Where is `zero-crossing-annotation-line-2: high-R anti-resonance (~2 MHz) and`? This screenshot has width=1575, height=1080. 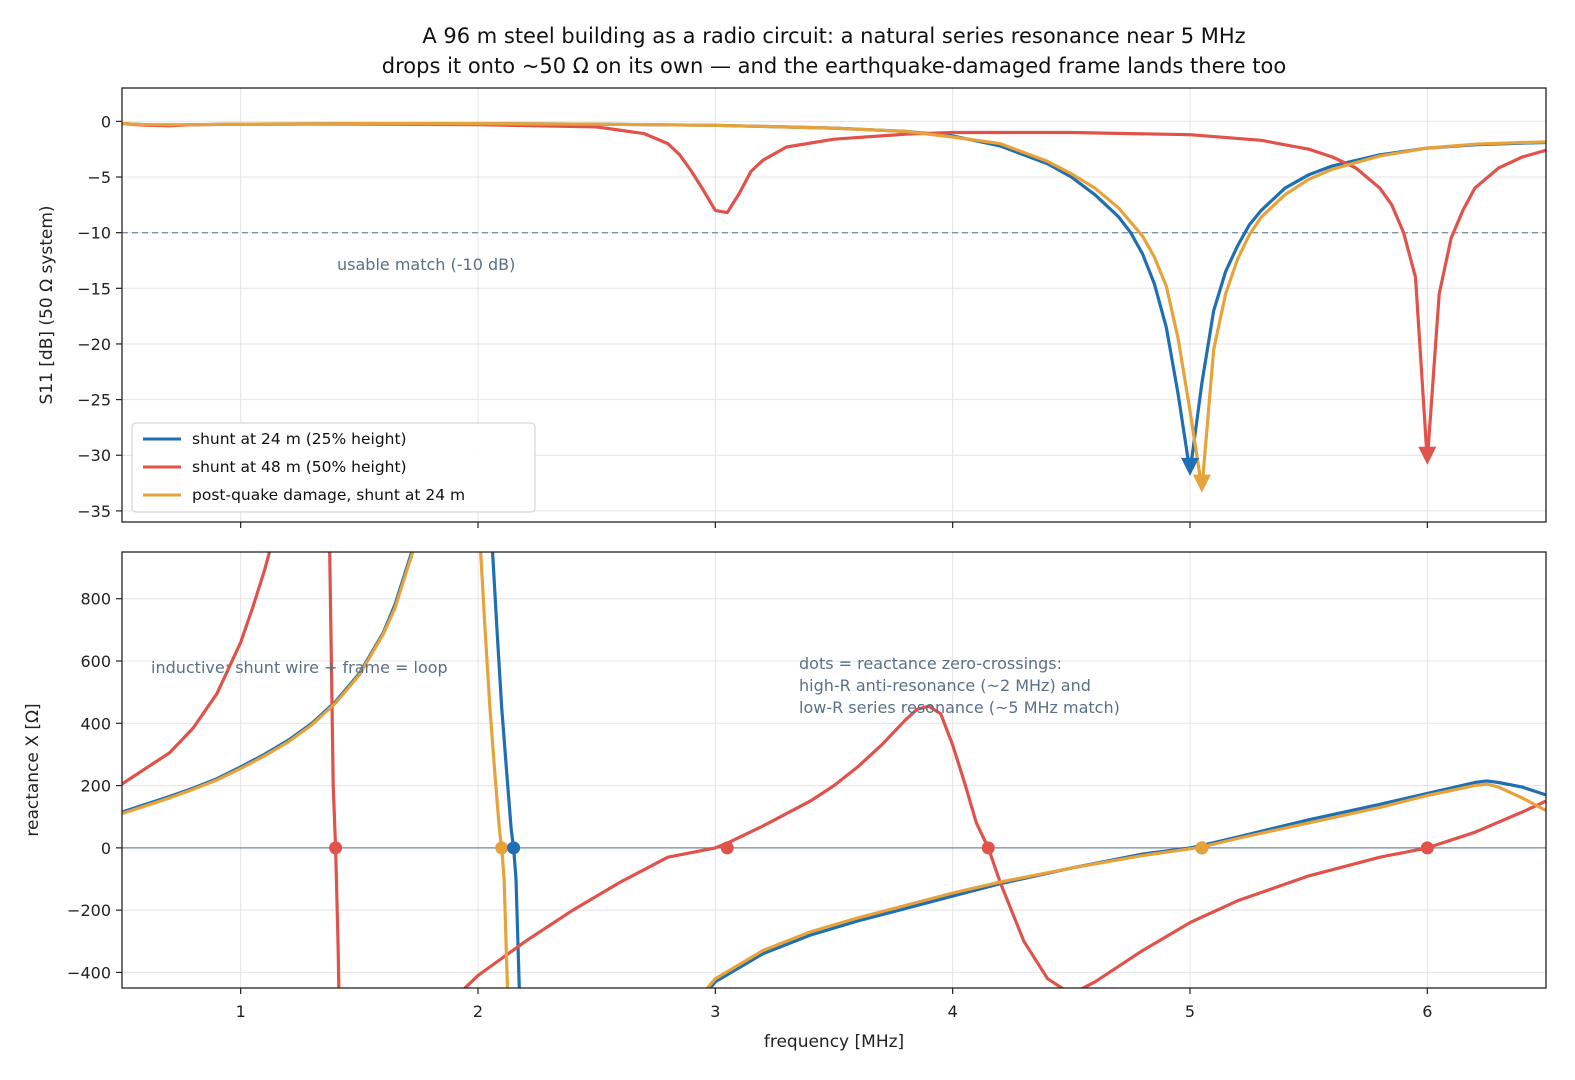 zero-crossing-annotation-line-2: high-R anti-resonance (~2 MHz) and is located at coordinates (945, 685).